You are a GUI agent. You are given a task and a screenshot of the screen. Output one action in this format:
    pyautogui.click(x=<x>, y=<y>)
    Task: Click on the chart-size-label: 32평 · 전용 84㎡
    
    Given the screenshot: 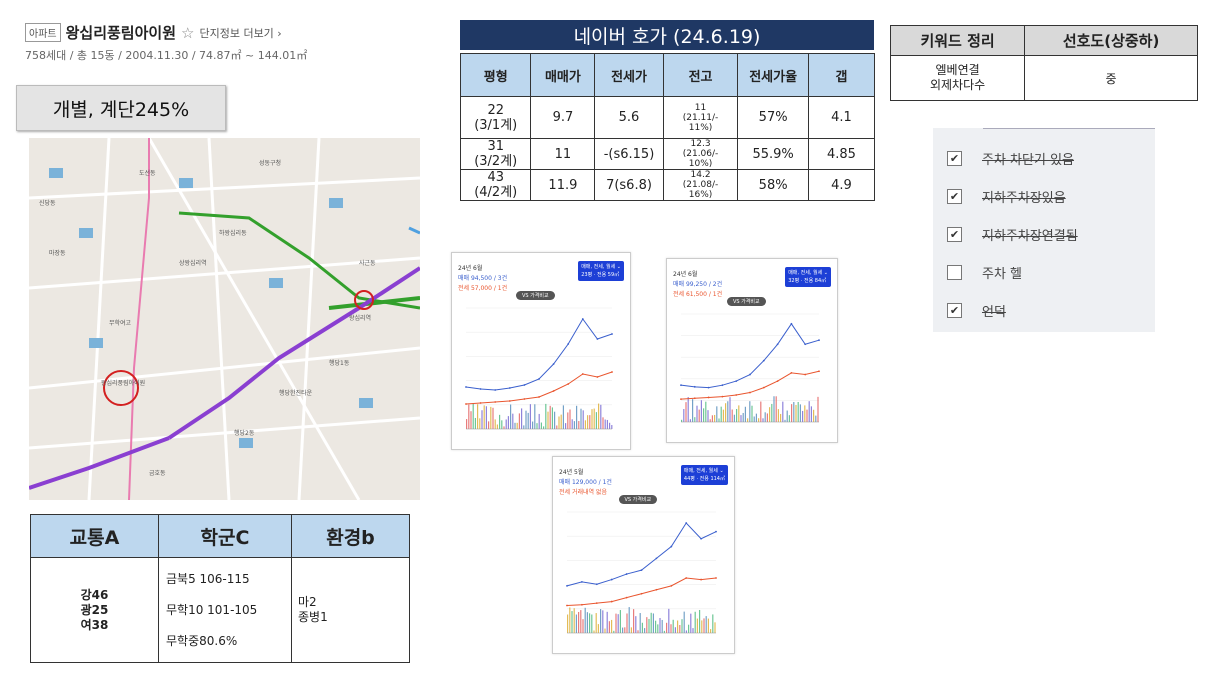 What is the action you would take?
    pyautogui.click(x=807, y=281)
    